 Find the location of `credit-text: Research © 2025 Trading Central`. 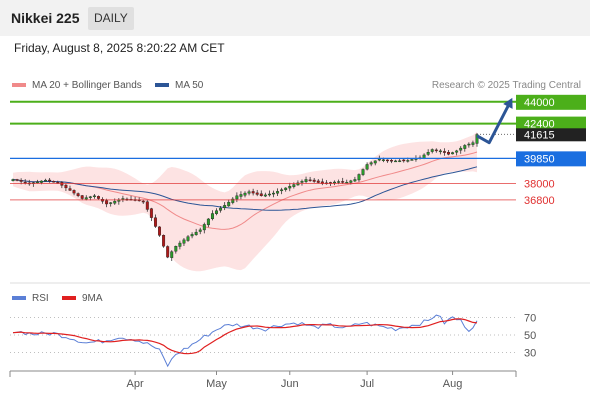

credit-text: Research © 2025 Trading Central is located at coordinates (506, 85).